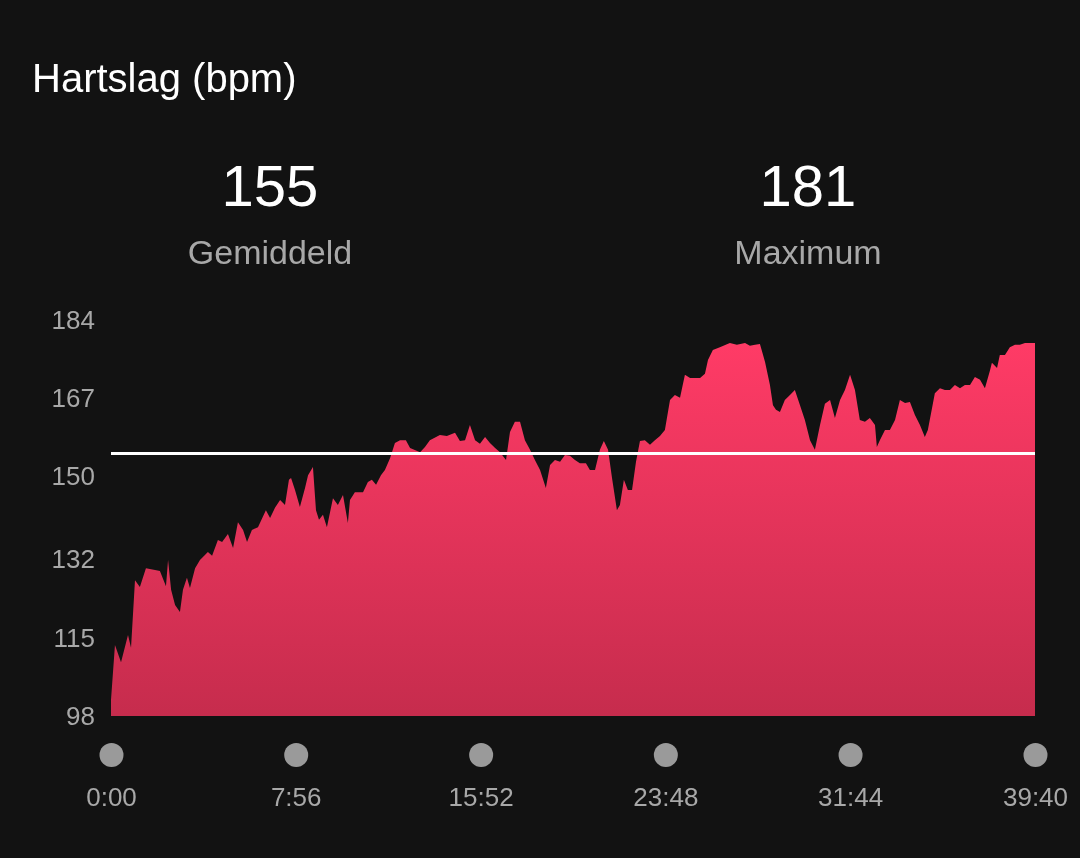  Describe the element at coordinates (73, 559) in the screenshot. I see `y-tick-label: 132` at that location.